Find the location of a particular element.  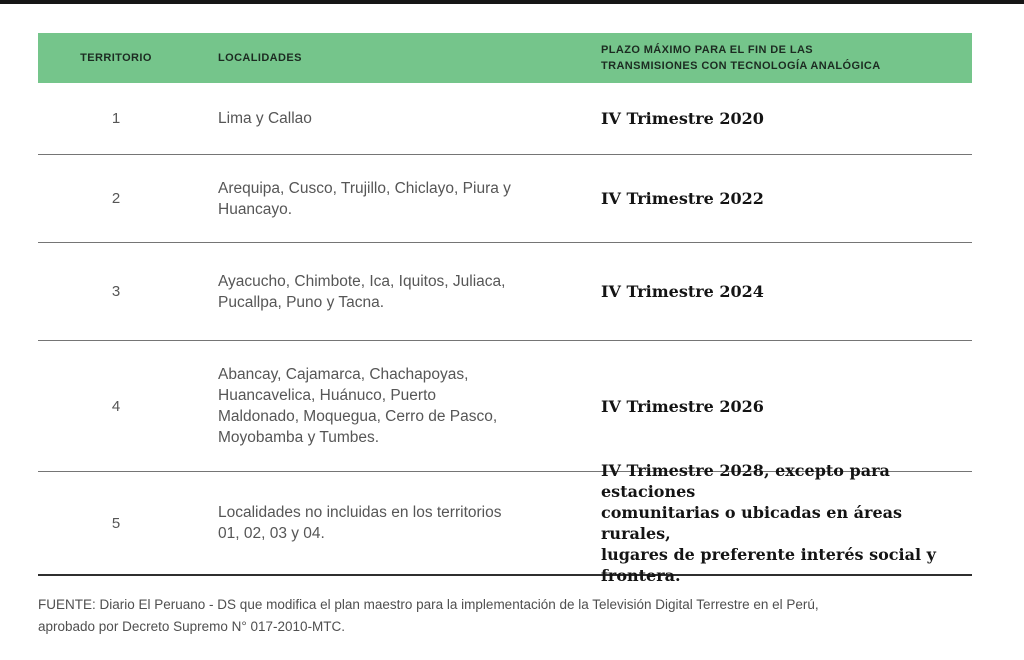

territorio-cell: 4 is located at coordinates (116, 406).